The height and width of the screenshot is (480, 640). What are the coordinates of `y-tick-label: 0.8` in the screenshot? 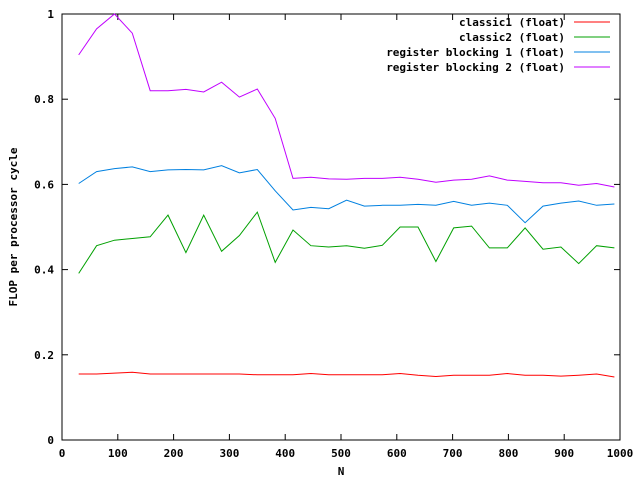 It's located at (44, 99).